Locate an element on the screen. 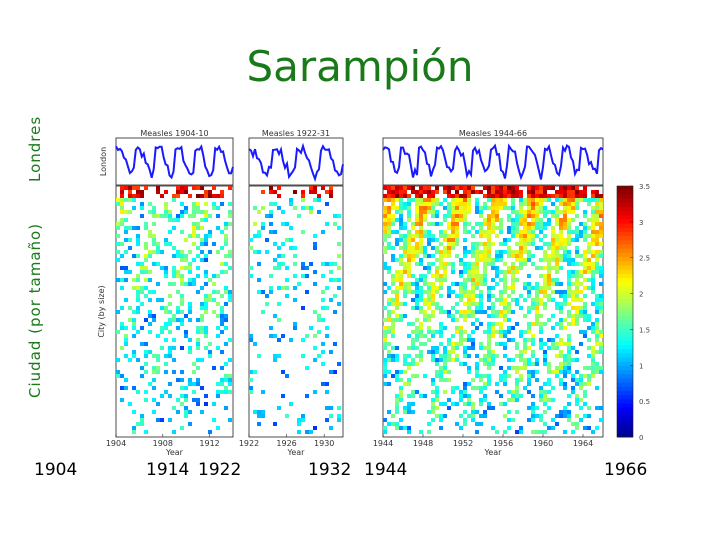  x-tick-label: 1964 is located at coordinates (583, 443).